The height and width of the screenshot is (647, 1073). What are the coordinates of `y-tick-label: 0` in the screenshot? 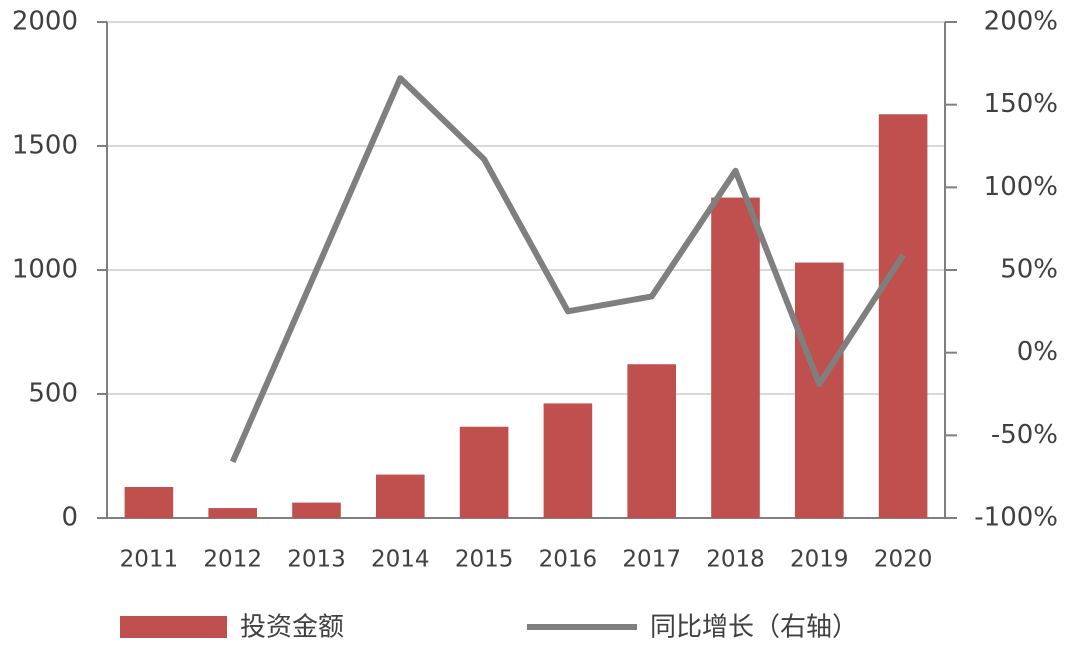 It's located at (69, 518).